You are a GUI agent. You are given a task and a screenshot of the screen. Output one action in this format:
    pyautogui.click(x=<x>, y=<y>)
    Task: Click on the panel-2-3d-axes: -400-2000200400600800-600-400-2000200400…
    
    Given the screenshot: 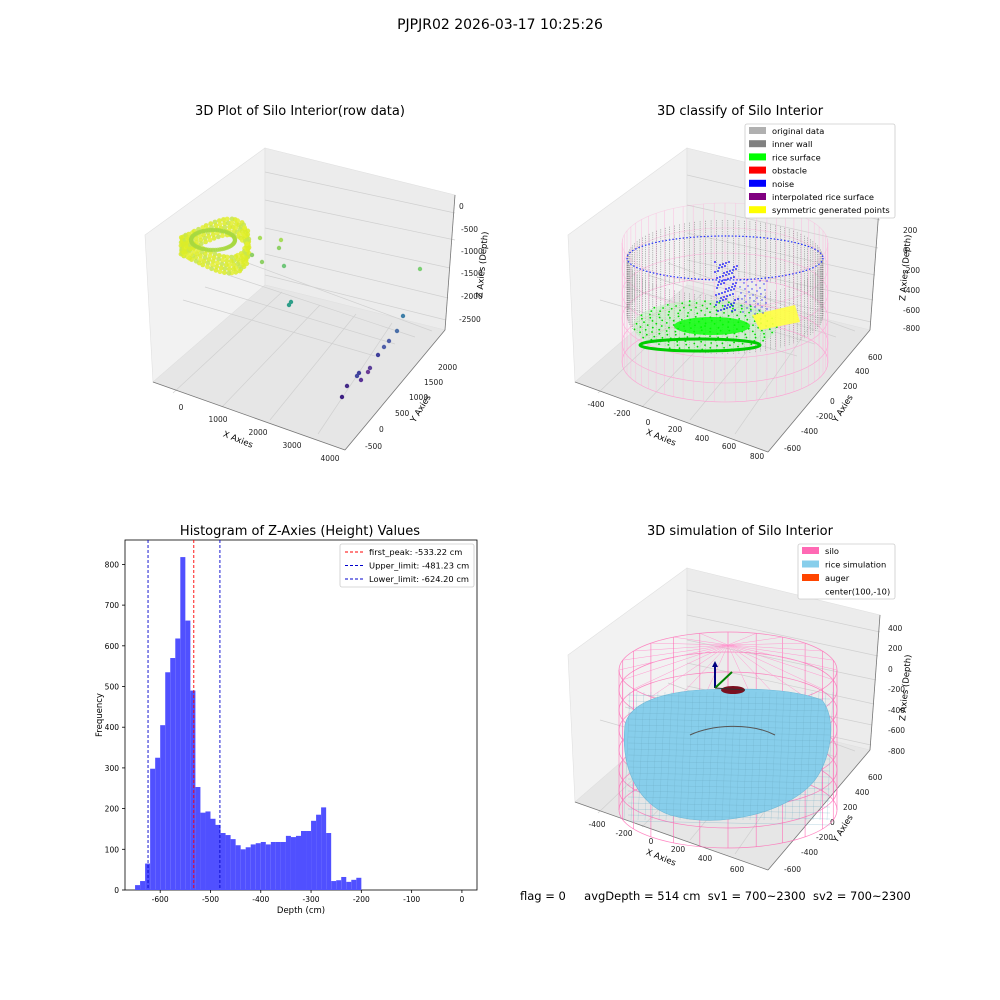 What is the action you would take?
    pyautogui.click(x=743, y=292)
    